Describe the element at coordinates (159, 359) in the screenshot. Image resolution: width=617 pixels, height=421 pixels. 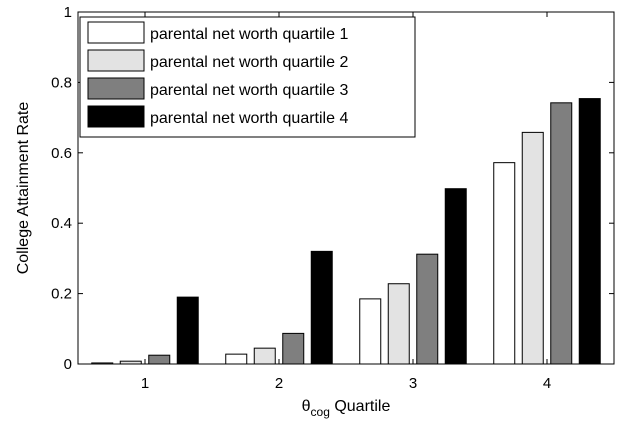
I see `bar-cat1-series3` at that location.